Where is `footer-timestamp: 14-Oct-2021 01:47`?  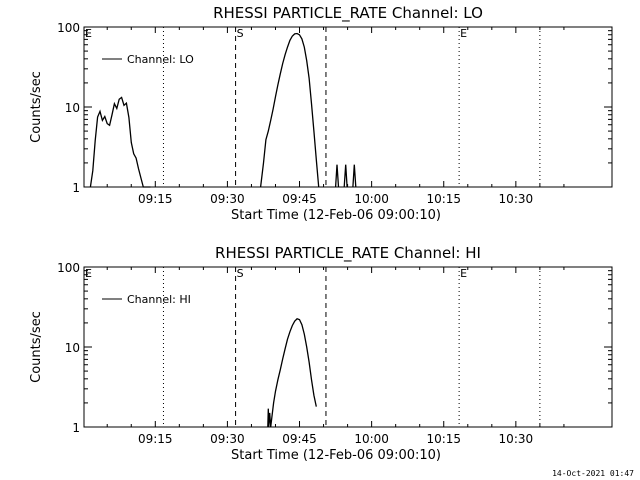
footer-timestamp: 14-Oct-2021 01:47 is located at coordinates (593, 473).